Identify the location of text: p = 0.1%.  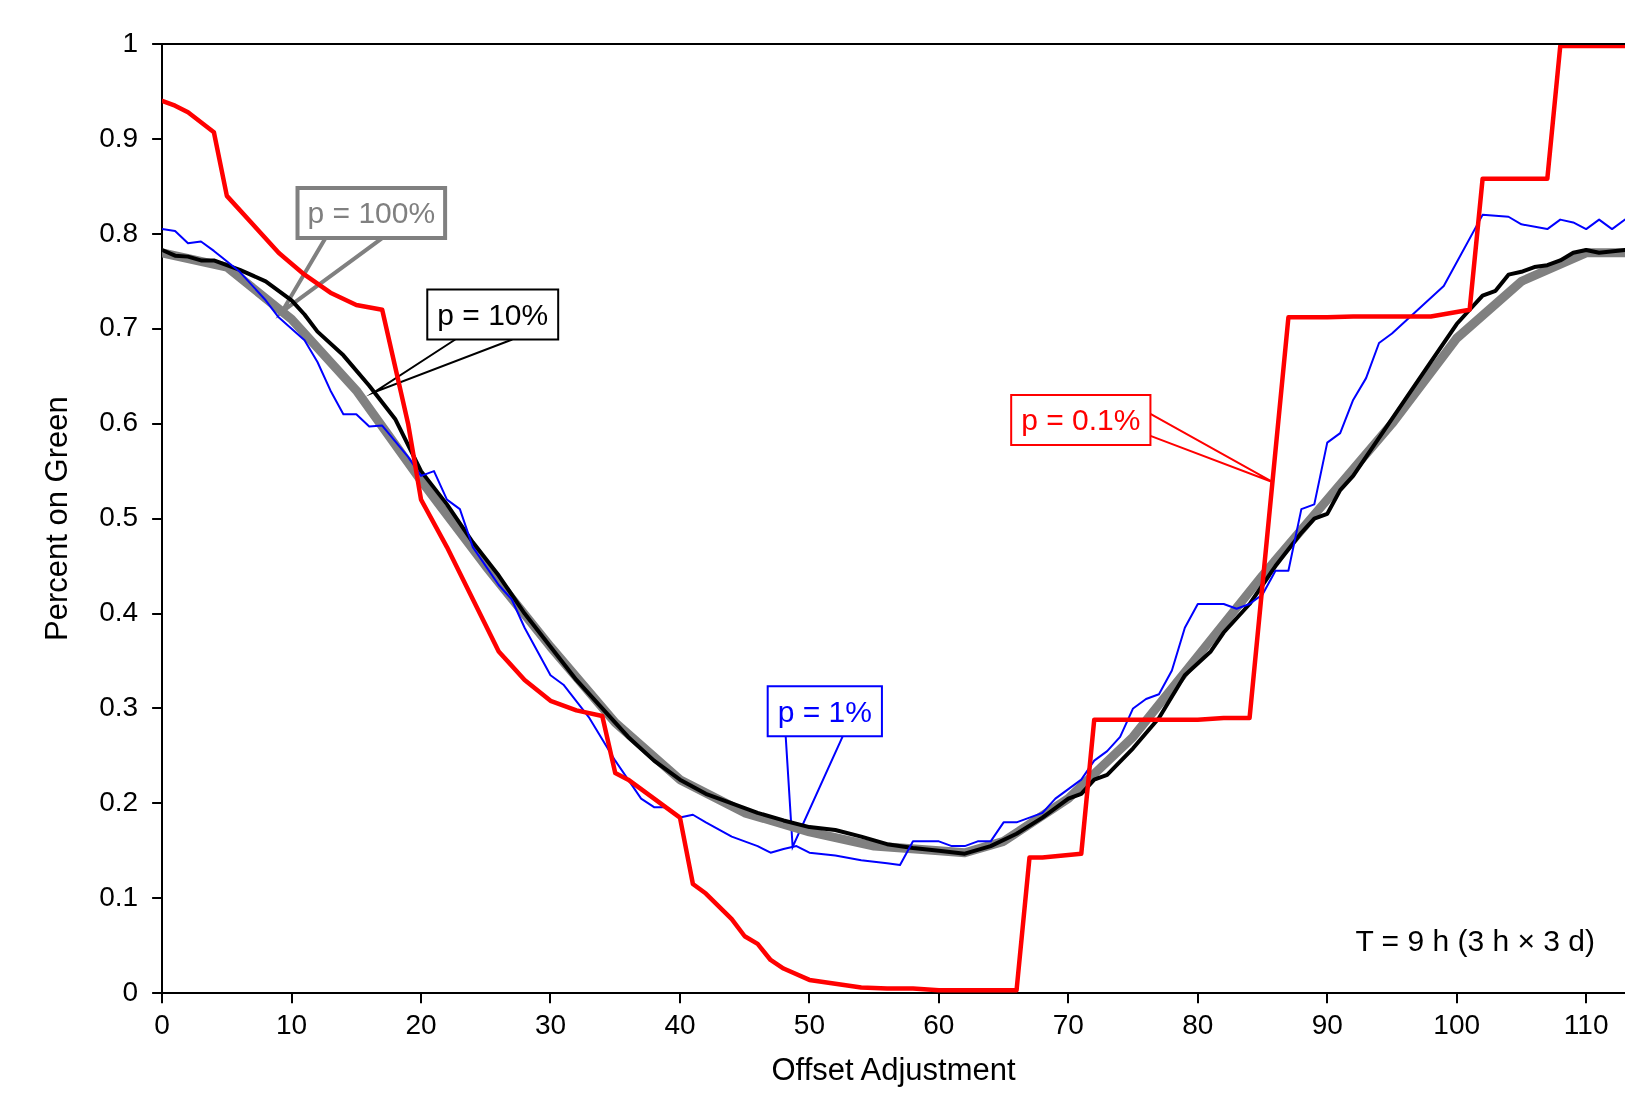
(1081, 420).